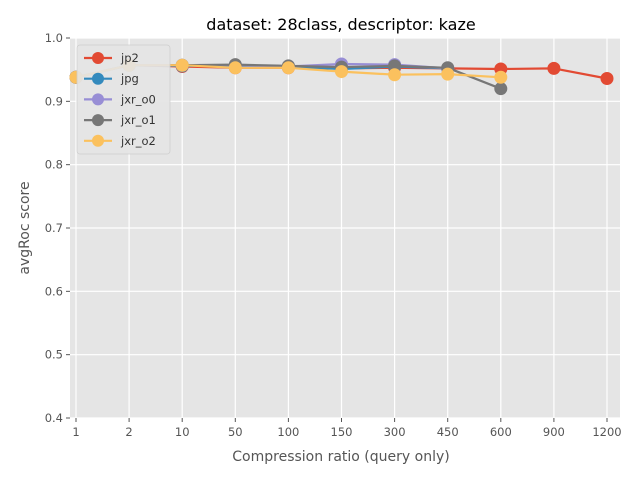 This screenshot has width=640, height=480. Describe the element at coordinates (288, 432) in the screenshot. I see `x-tick-label: 100` at that location.